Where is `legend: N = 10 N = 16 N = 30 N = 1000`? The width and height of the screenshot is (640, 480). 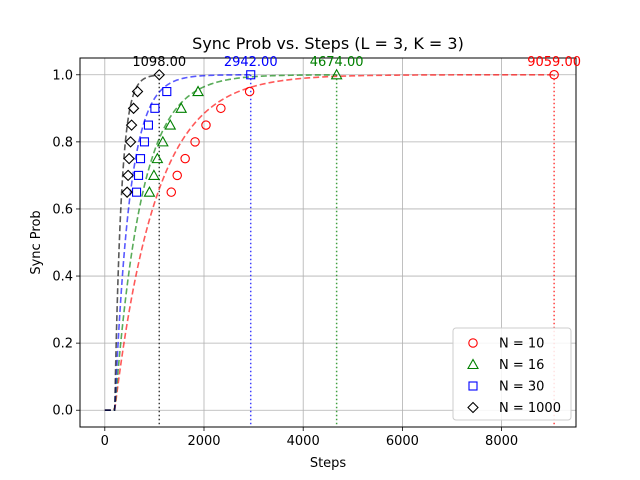 legend: N = 10 N = 16 N = 30 N = 1000 is located at coordinates (512, 374).